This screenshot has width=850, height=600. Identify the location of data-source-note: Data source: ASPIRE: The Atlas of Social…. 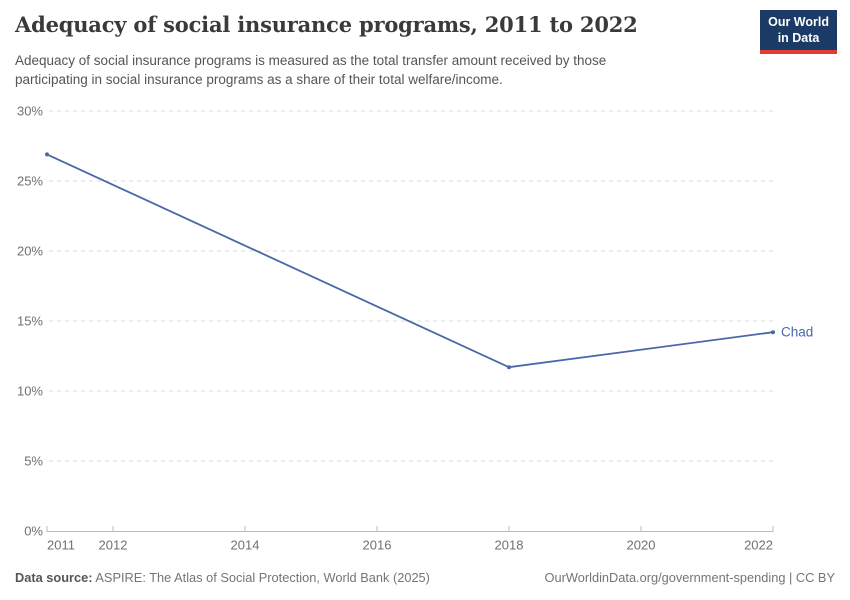
(222, 577).